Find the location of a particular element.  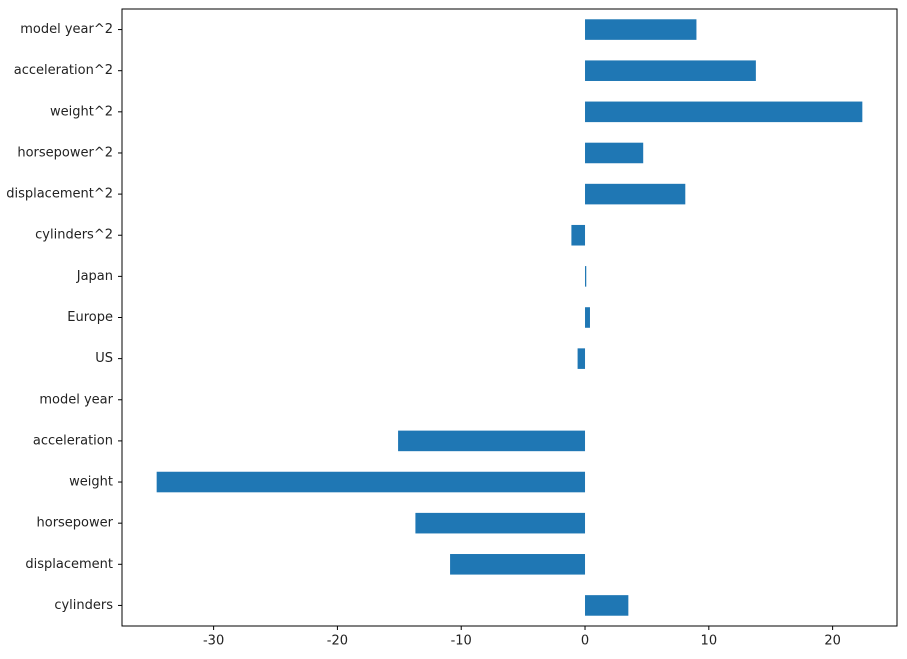

y-tick-label: acceleration is located at coordinates (73, 440).